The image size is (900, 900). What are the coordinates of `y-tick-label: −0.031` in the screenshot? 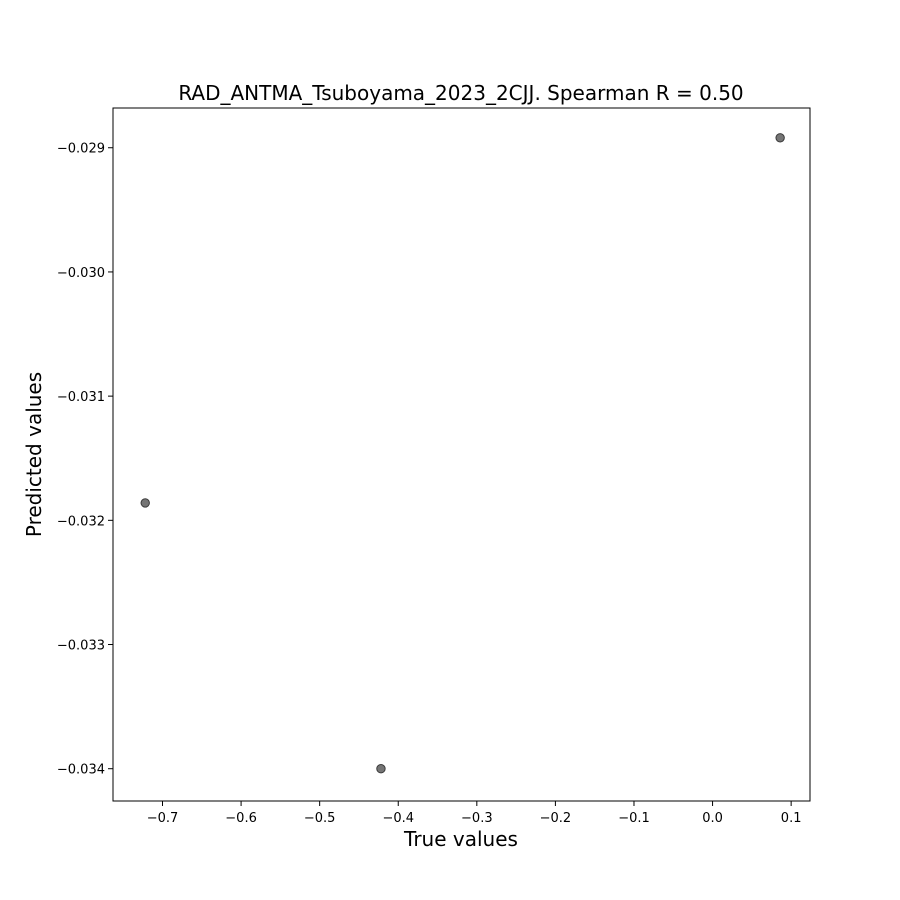 It's located at (81, 397).